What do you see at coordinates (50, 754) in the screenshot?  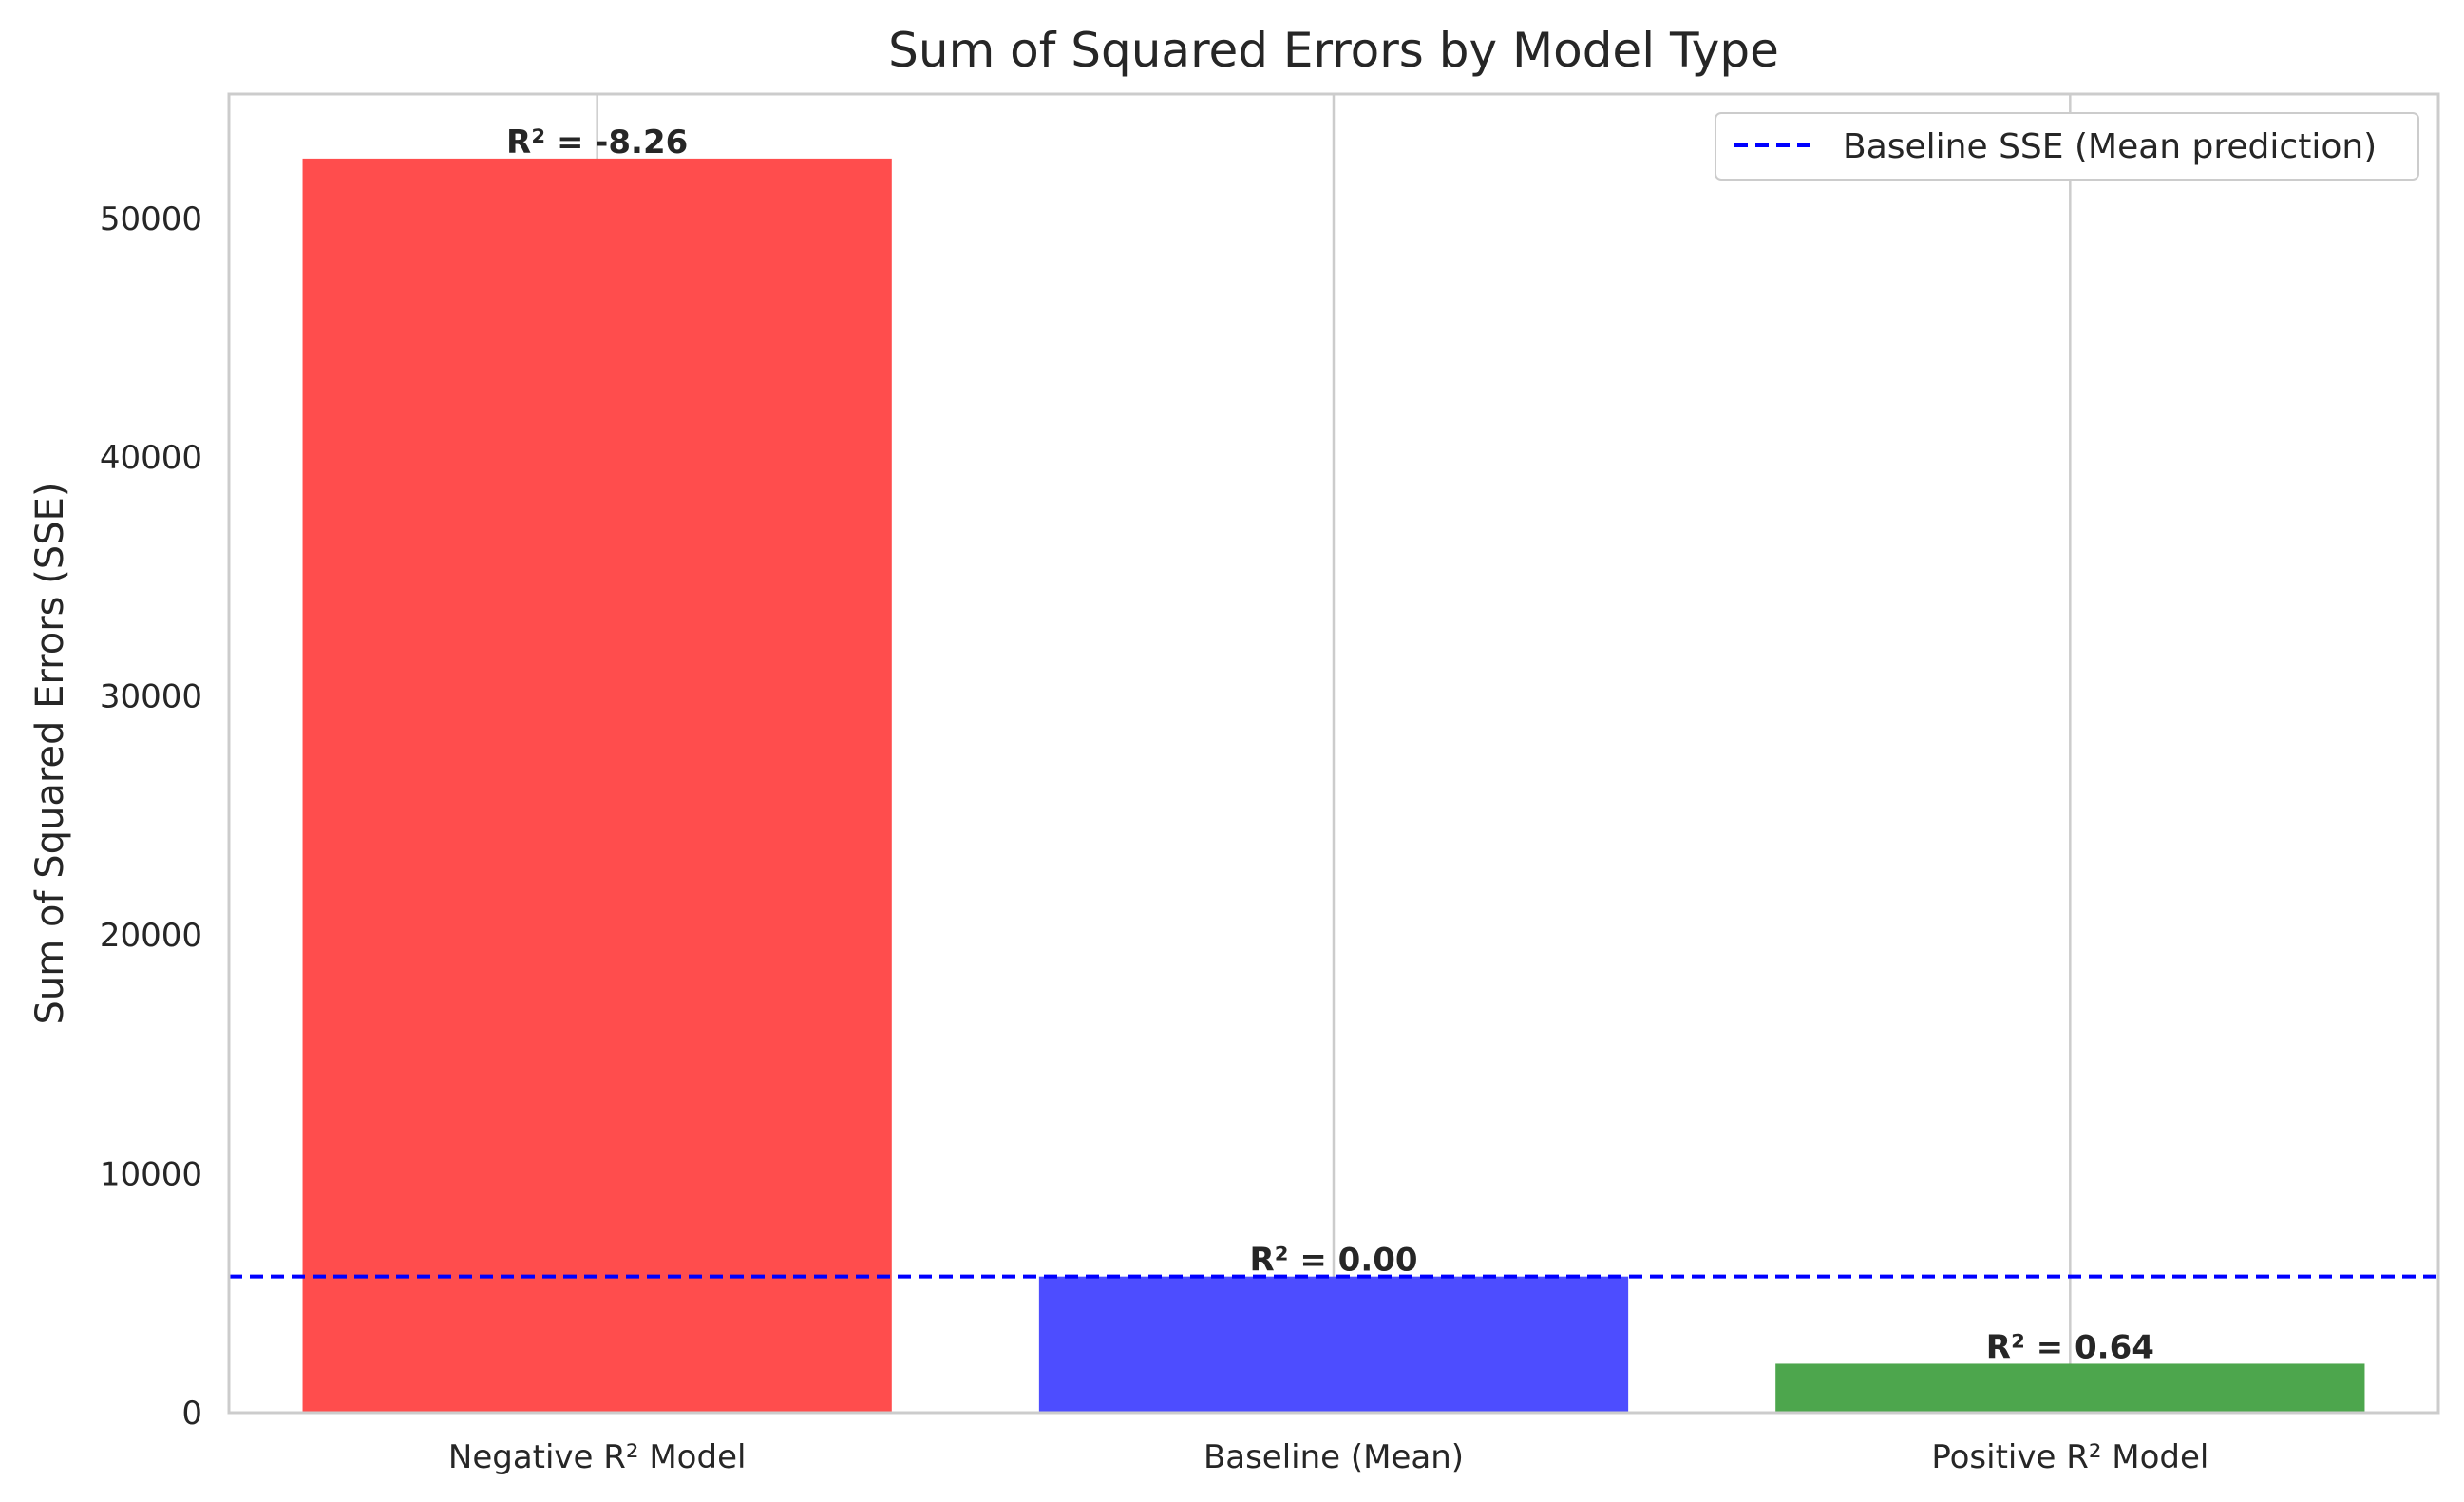 I see `y-axis-label: Sum of Squared Errors (SSE)` at bounding box center [50, 754].